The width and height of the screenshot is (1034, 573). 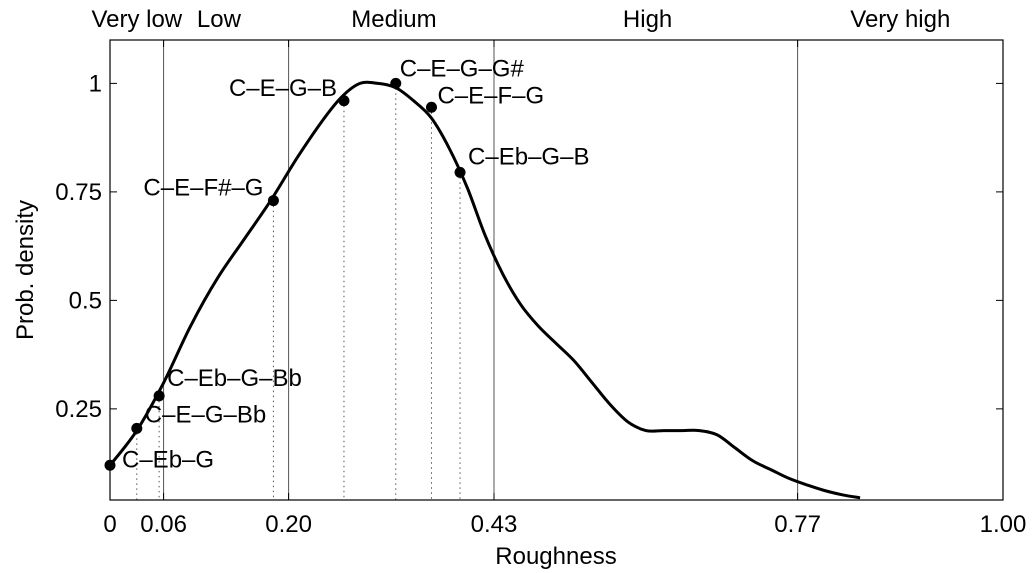 What do you see at coordinates (647, 19) in the screenshot?
I see `region-label: High` at bounding box center [647, 19].